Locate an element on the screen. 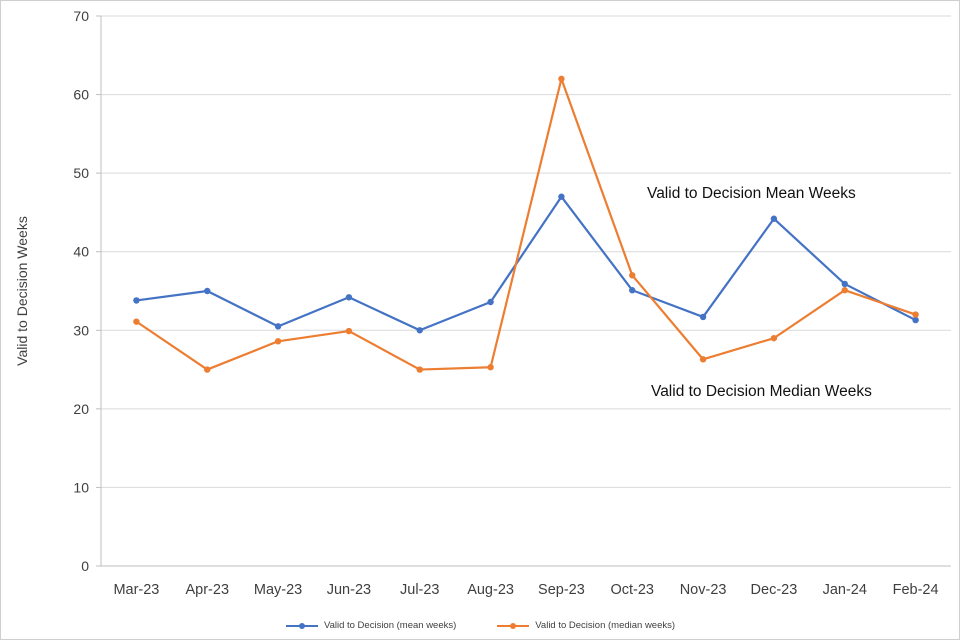  y-tick-label: 70 is located at coordinates (81, 16).